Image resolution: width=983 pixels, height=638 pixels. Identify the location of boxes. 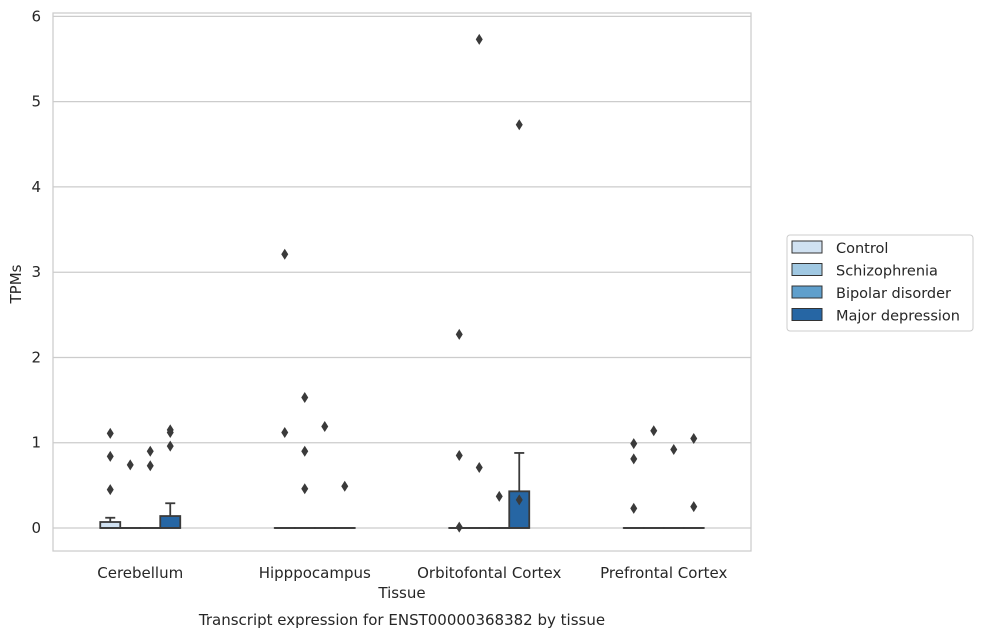
(402, 490).